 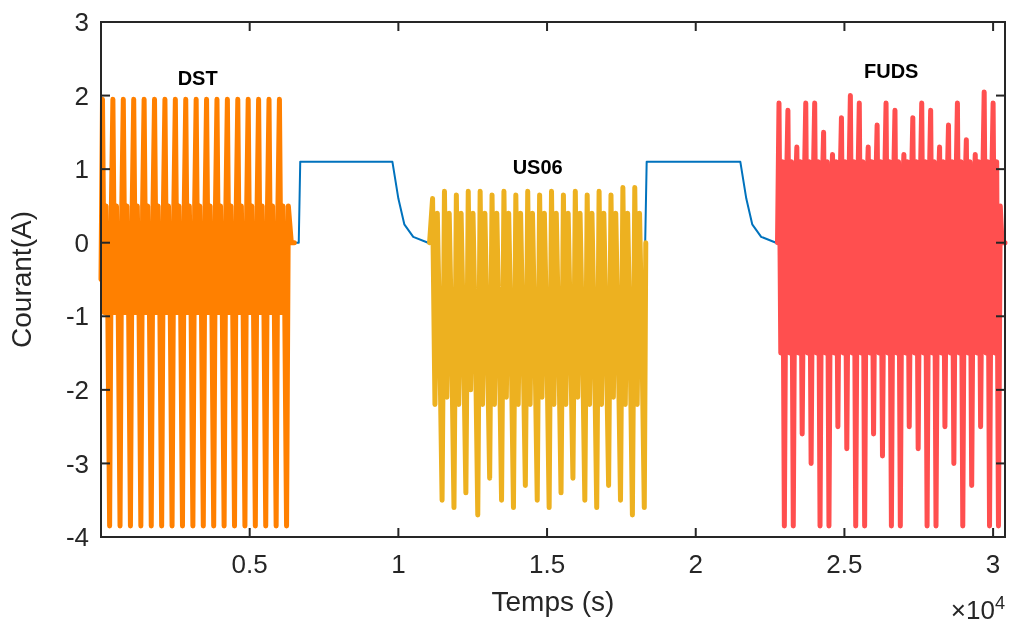 What do you see at coordinates (81, 22) in the screenshot?
I see `y-tick-label: 3` at bounding box center [81, 22].